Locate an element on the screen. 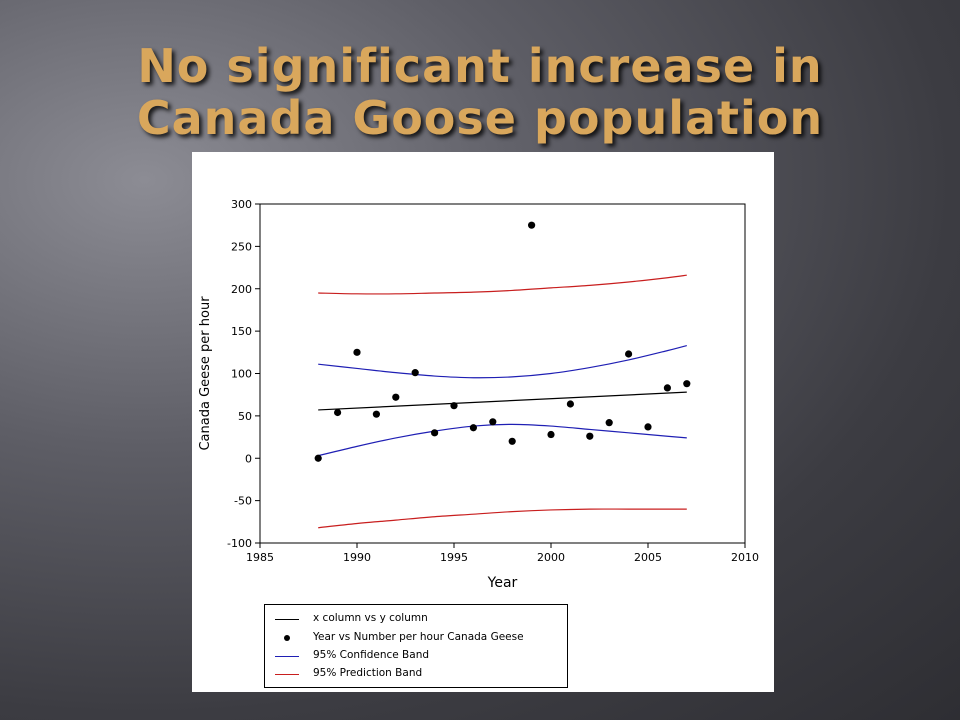  y-tick-label: 250 is located at coordinates (241, 246).